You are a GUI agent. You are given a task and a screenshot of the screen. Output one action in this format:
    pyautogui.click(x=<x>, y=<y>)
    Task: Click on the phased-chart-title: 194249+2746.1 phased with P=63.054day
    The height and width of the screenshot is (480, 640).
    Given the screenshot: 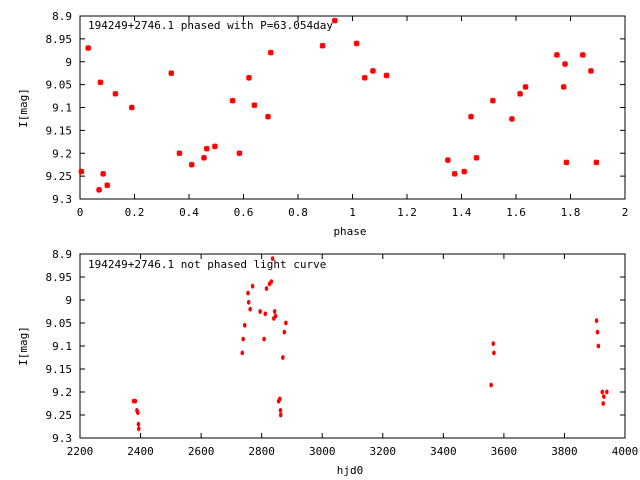 What is the action you would take?
    pyautogui.click(x=210, y=25)
    